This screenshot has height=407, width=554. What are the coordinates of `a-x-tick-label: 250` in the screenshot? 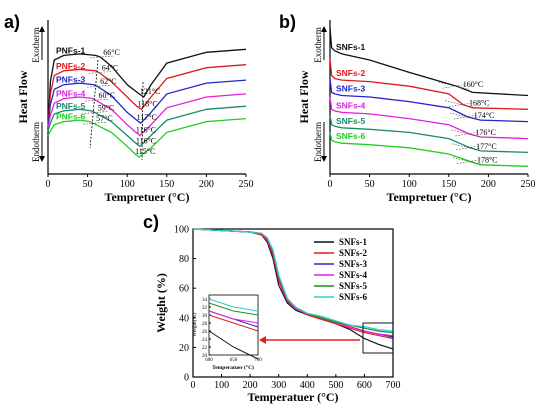 It's located at (246, 184).